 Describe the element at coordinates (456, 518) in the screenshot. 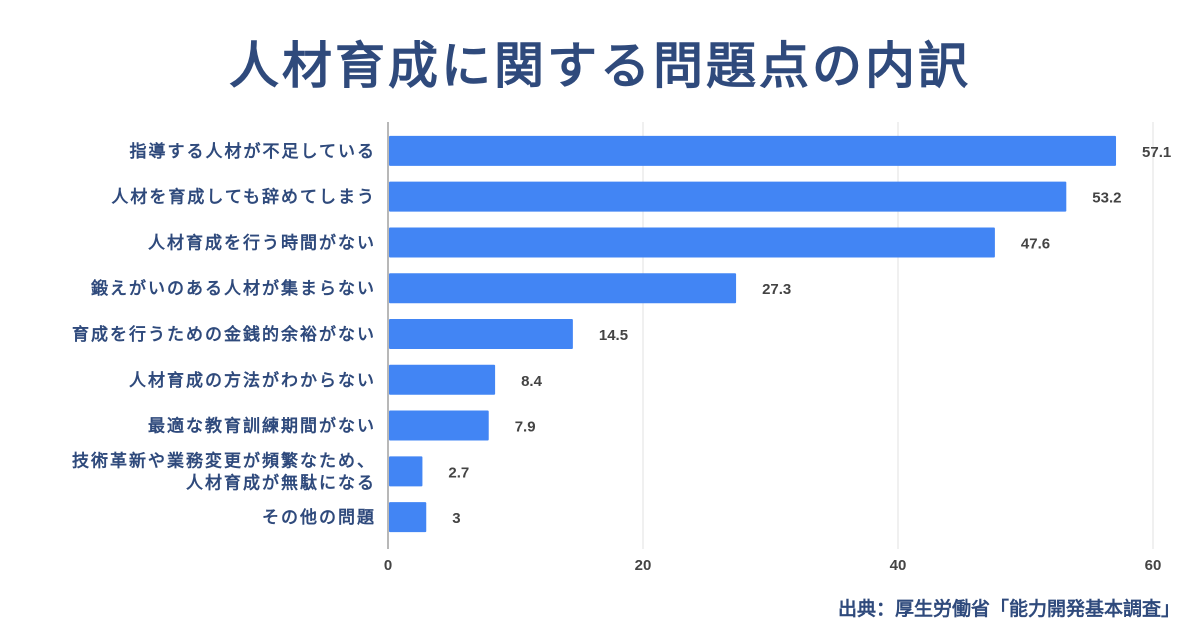

I see `value-label: 3` at that location.